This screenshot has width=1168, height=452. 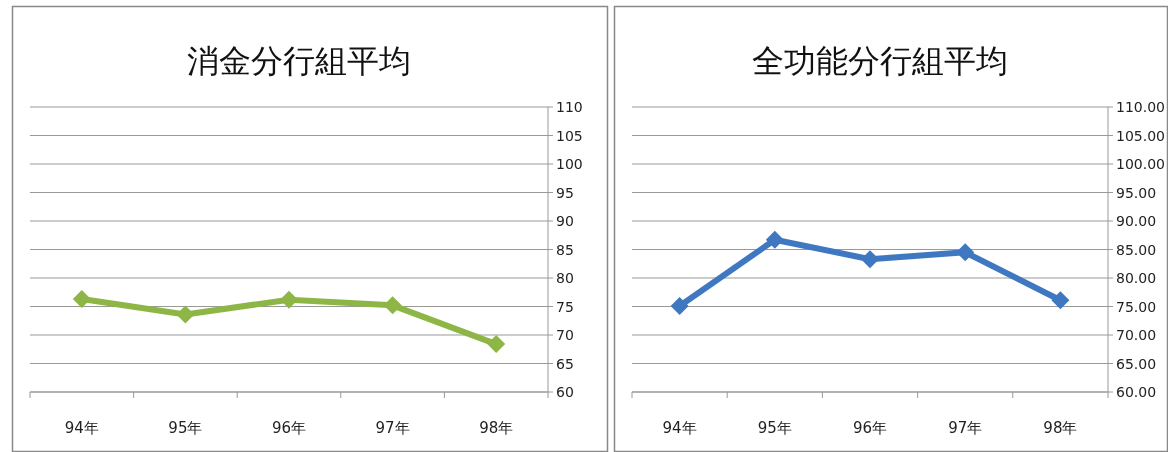 I want to click on y-tick-label: 100, so click(x=569, y=164).